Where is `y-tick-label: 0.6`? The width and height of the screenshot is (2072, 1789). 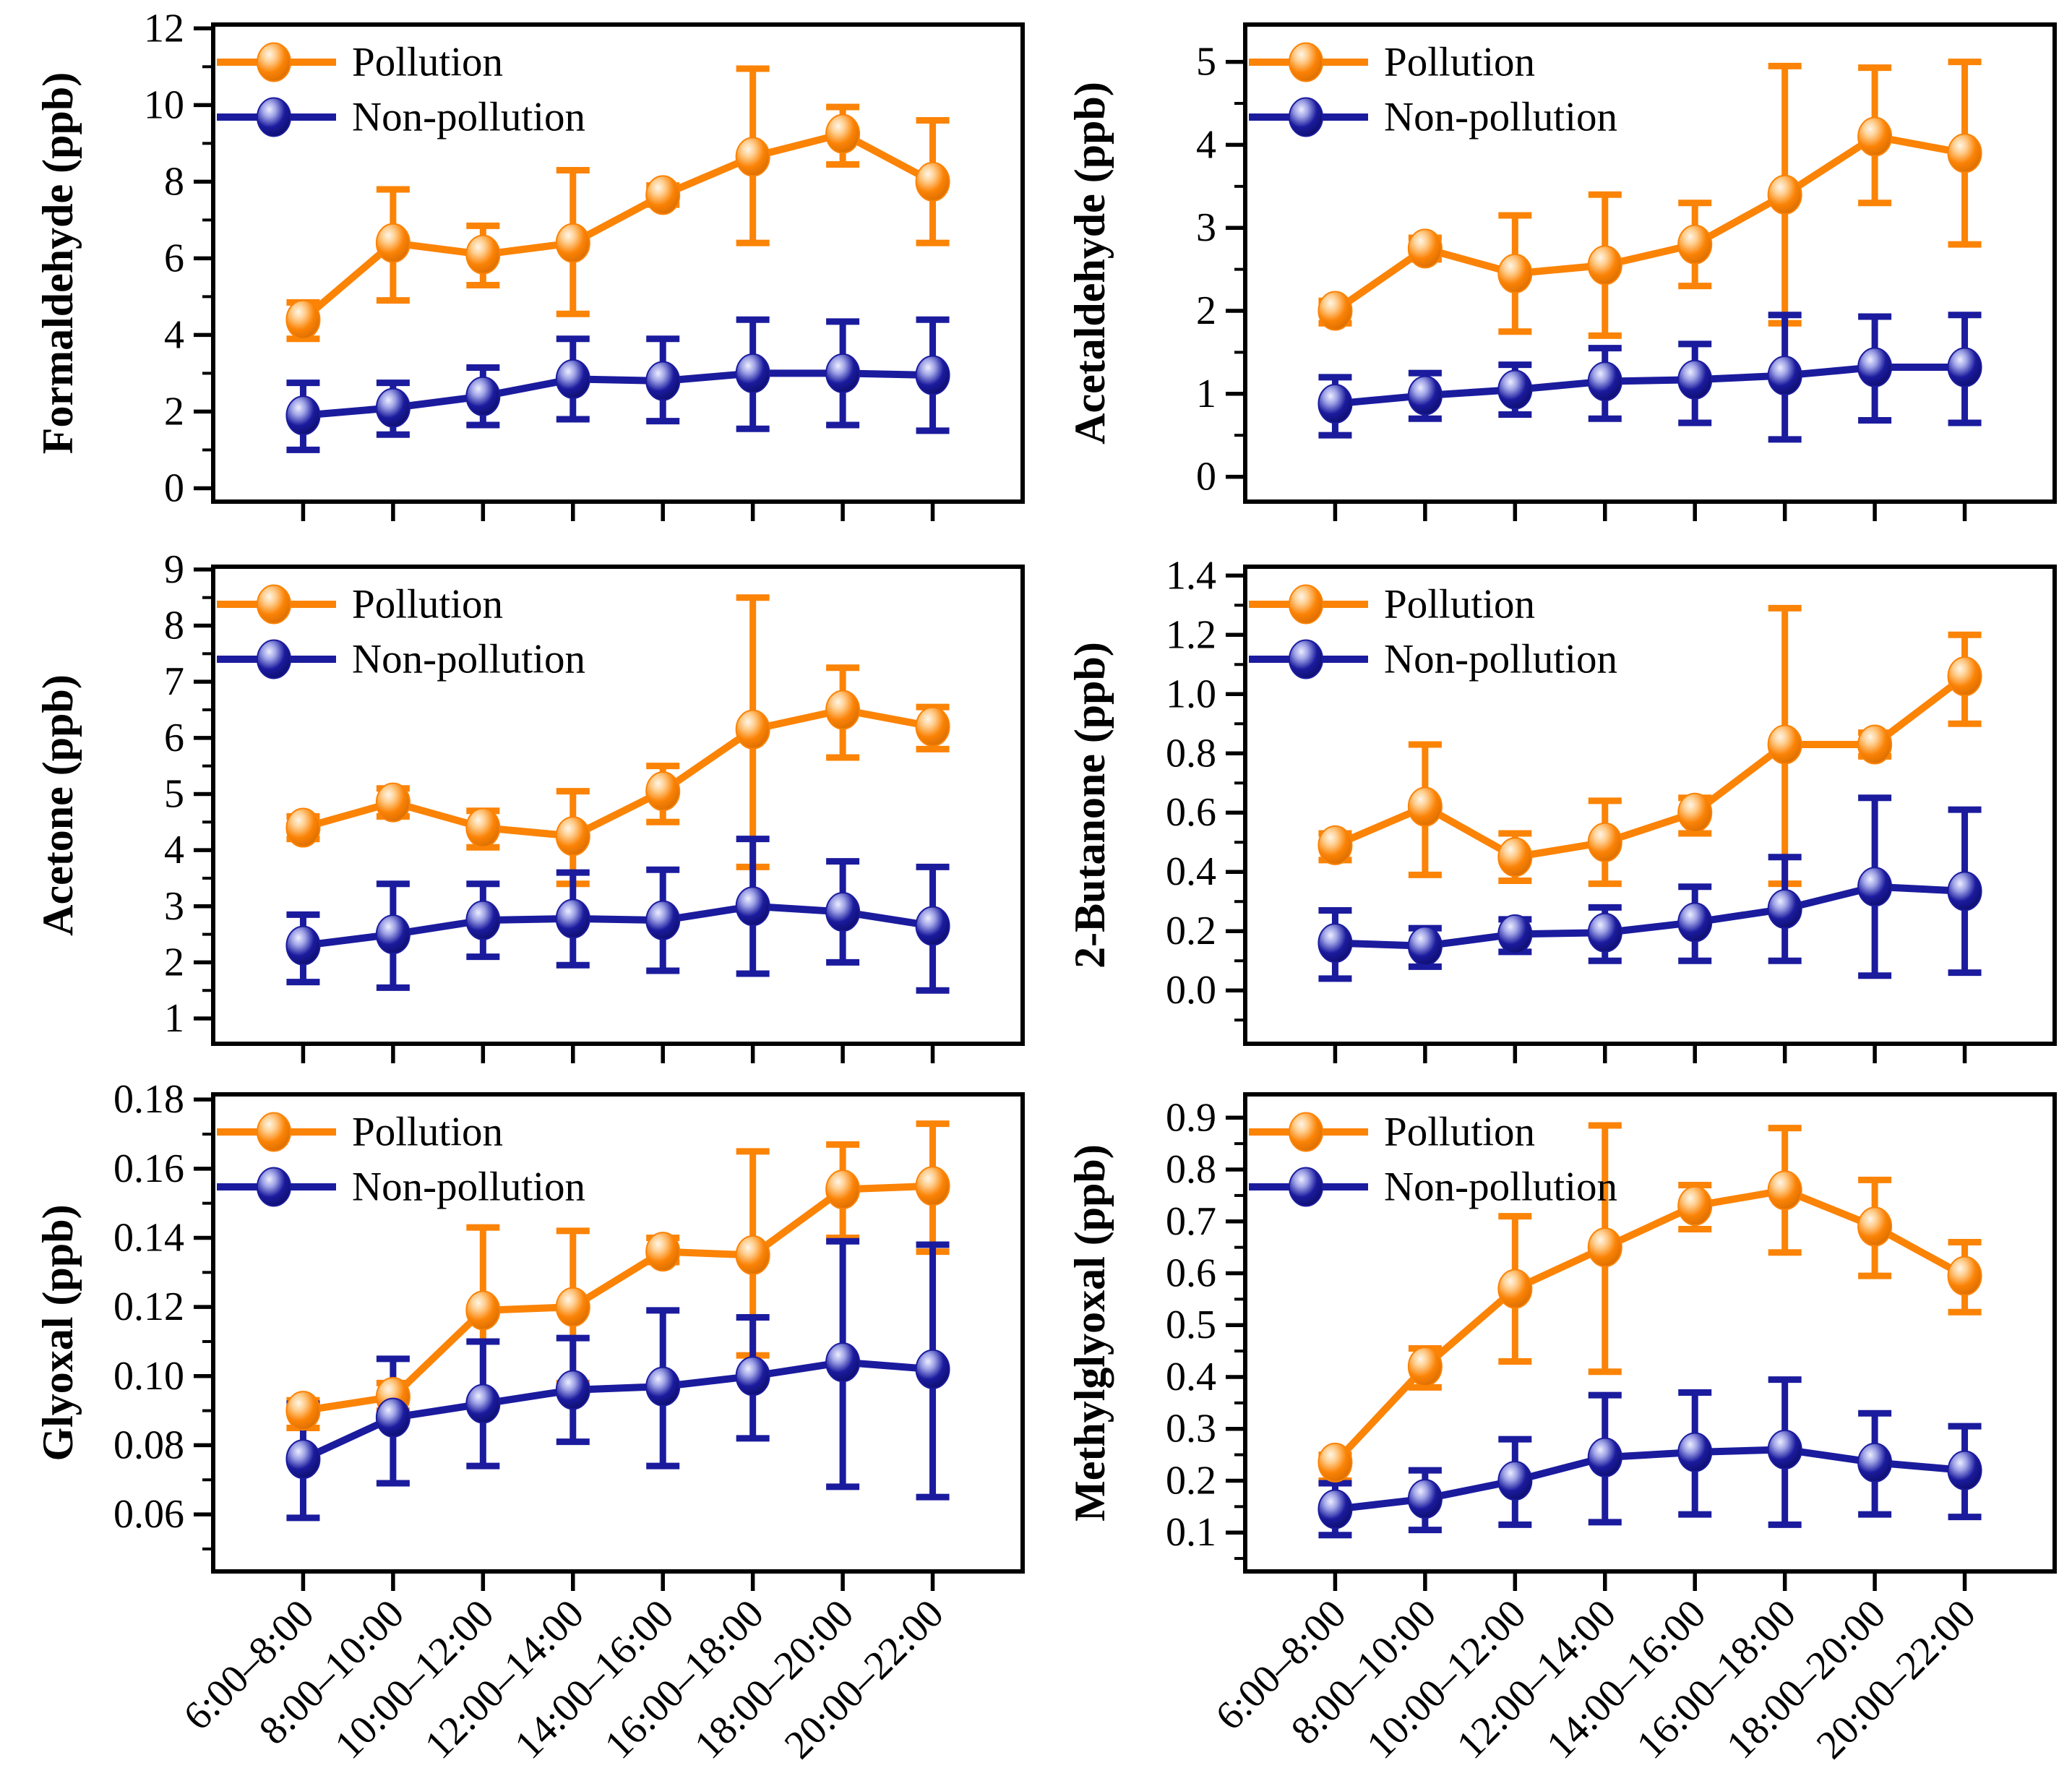 y-tick-label: 0.6 is located at coordinates (1191, 812).